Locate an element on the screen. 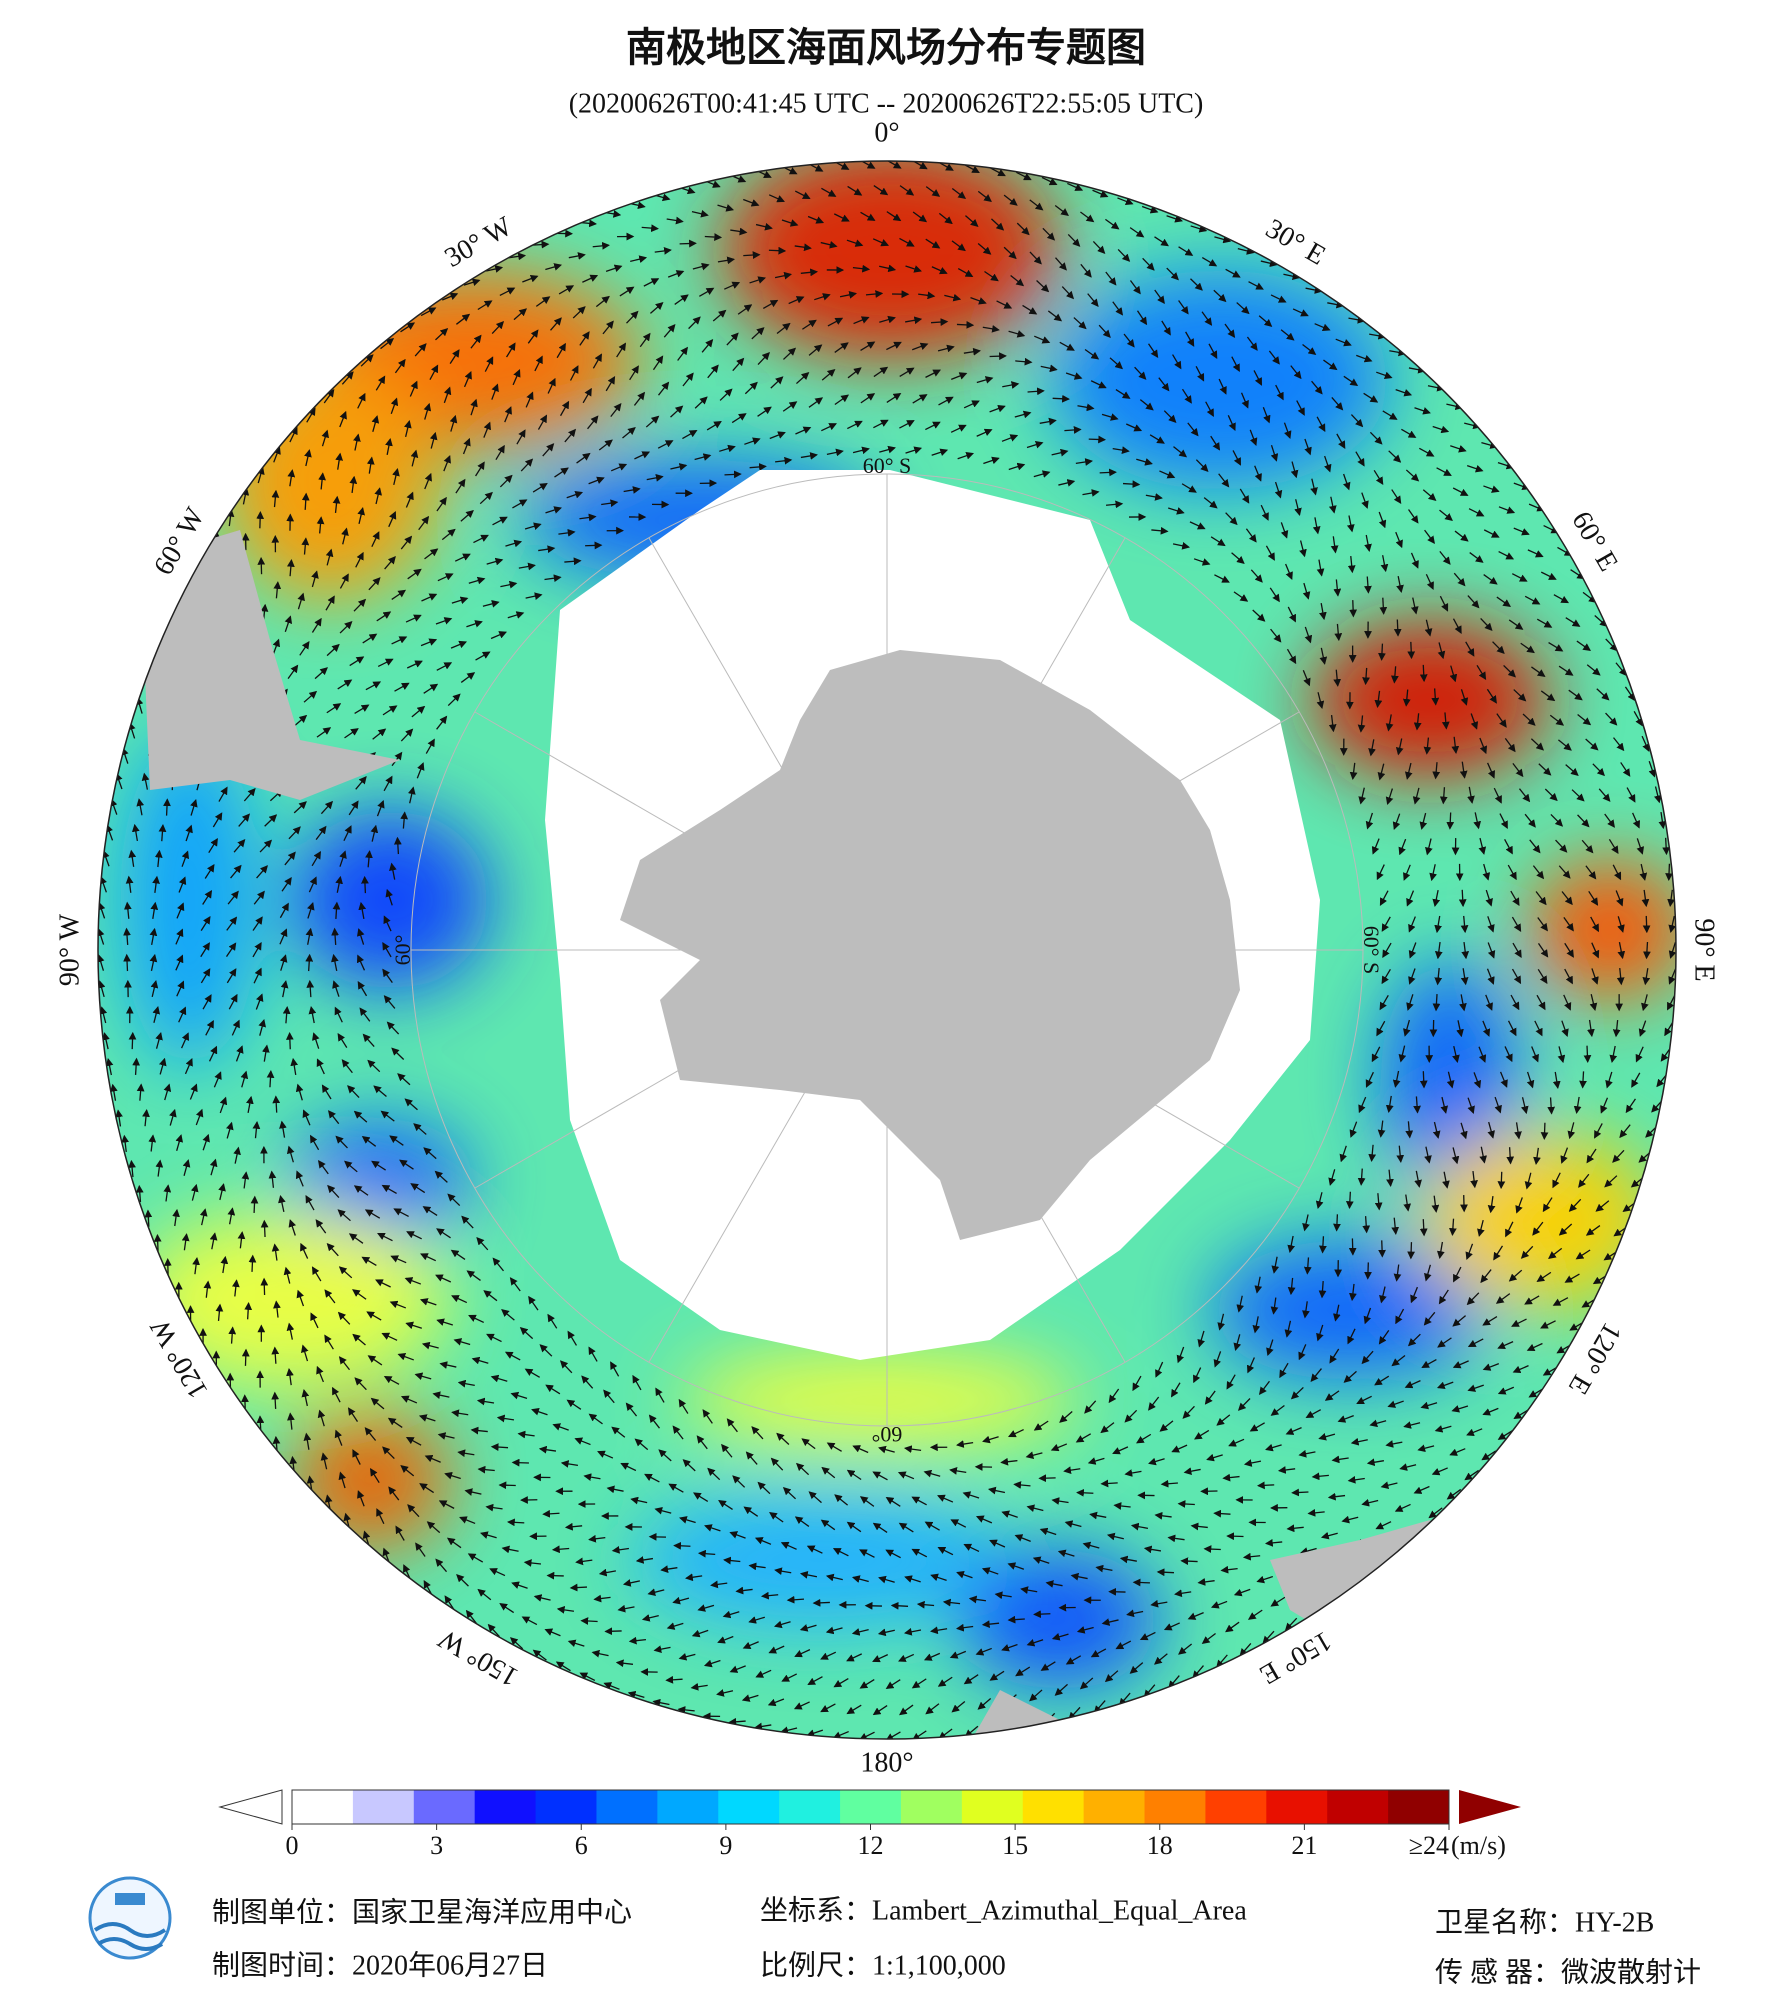 This screenshot has height=2008, width=1772. footer-date: 制图时间：2020年06月27日 is located at coordinates (380, 1965).